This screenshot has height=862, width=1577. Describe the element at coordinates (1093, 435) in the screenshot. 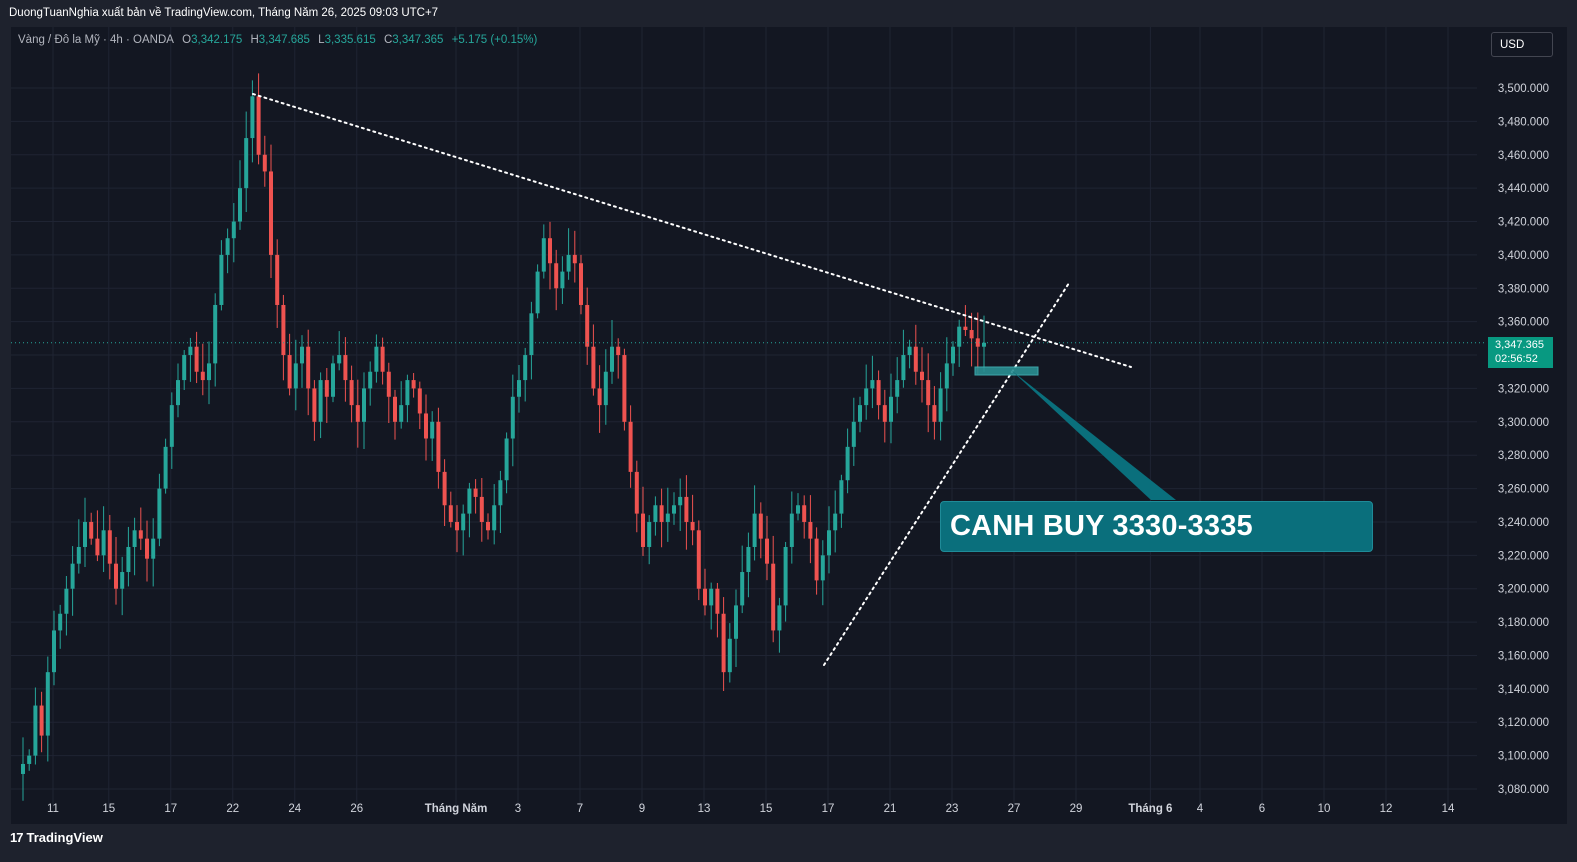

I see `callout-pointer` at that location.